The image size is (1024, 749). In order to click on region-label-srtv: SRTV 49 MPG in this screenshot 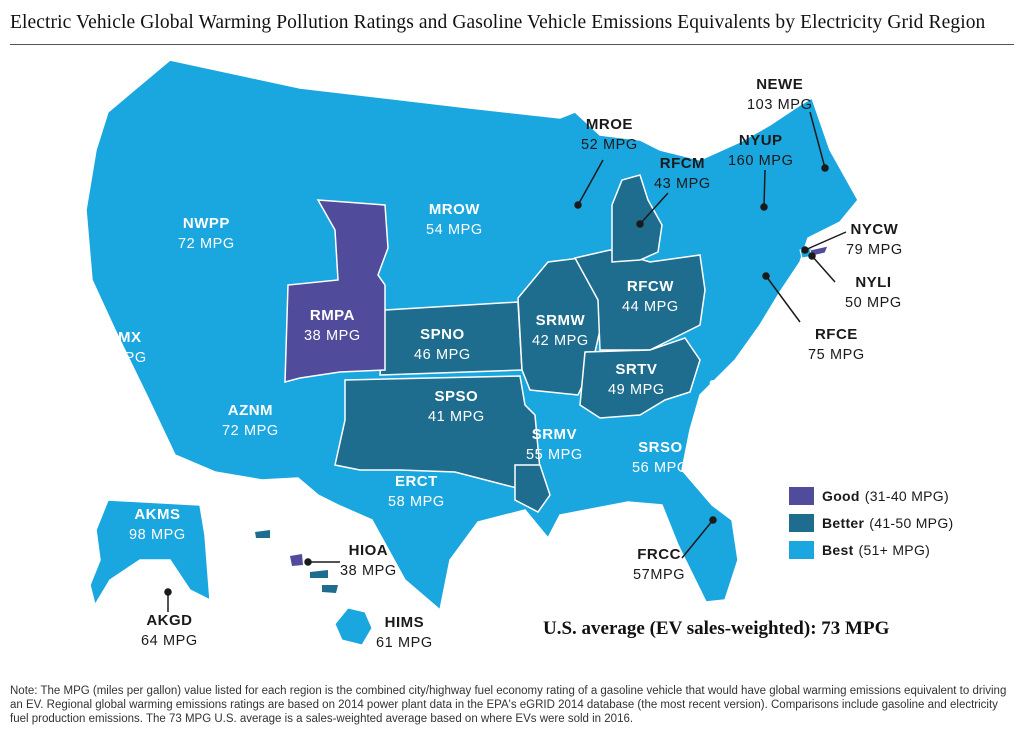, I will do `click(636, 380)`.